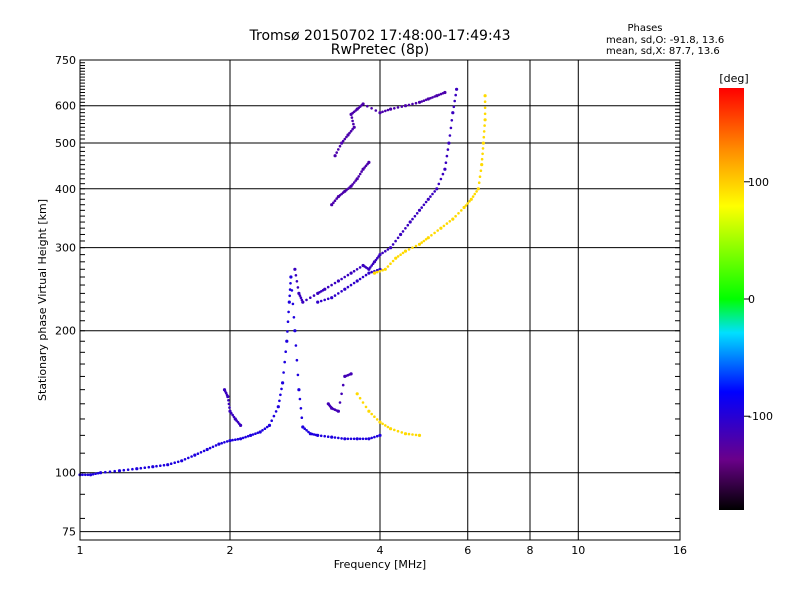  I want to click on y-tick-label: 75, so click(69, 532).